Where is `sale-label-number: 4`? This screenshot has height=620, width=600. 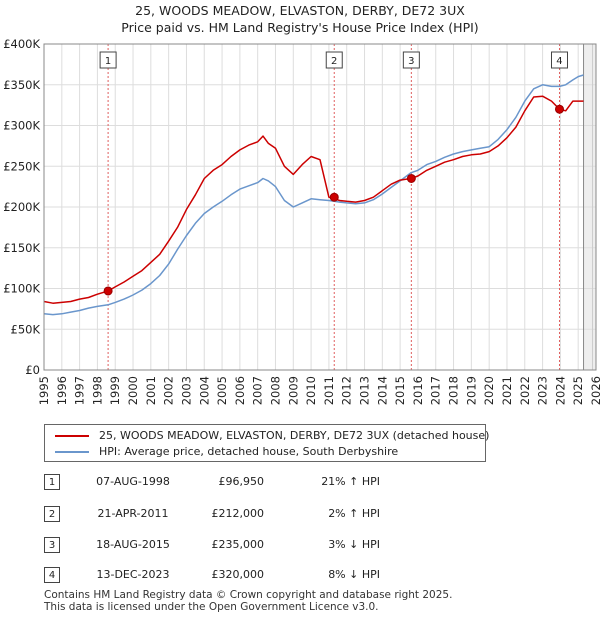
sale-label-number: 4 is located at coordinates (559, 61).